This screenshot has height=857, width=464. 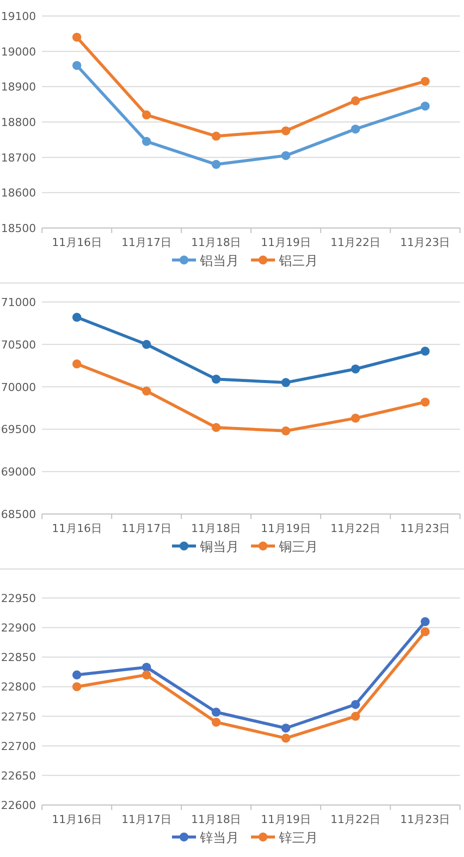 What do you see at coordinates (18, 657) in the screenshot?
I see `y-tick-label: 22850` at bounding box center [18, 657].